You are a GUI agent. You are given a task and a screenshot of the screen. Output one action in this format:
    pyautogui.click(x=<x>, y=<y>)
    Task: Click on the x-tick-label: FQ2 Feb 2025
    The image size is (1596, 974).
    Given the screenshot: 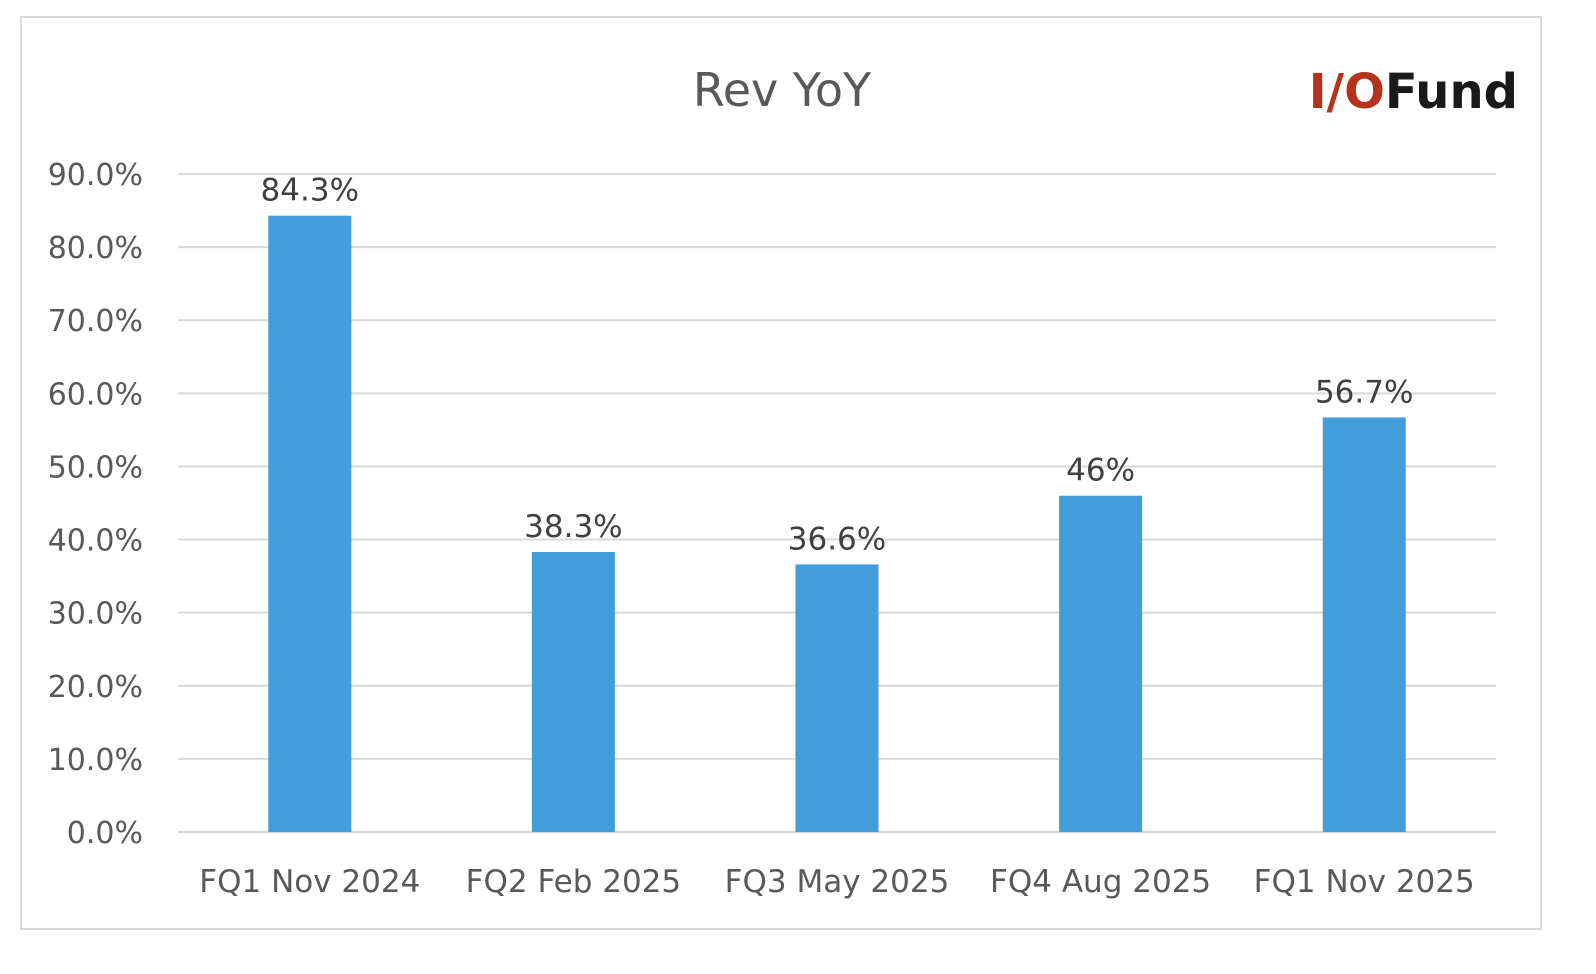 What is the action you would take?
    pyautogui.click(x=573, y=882)
    